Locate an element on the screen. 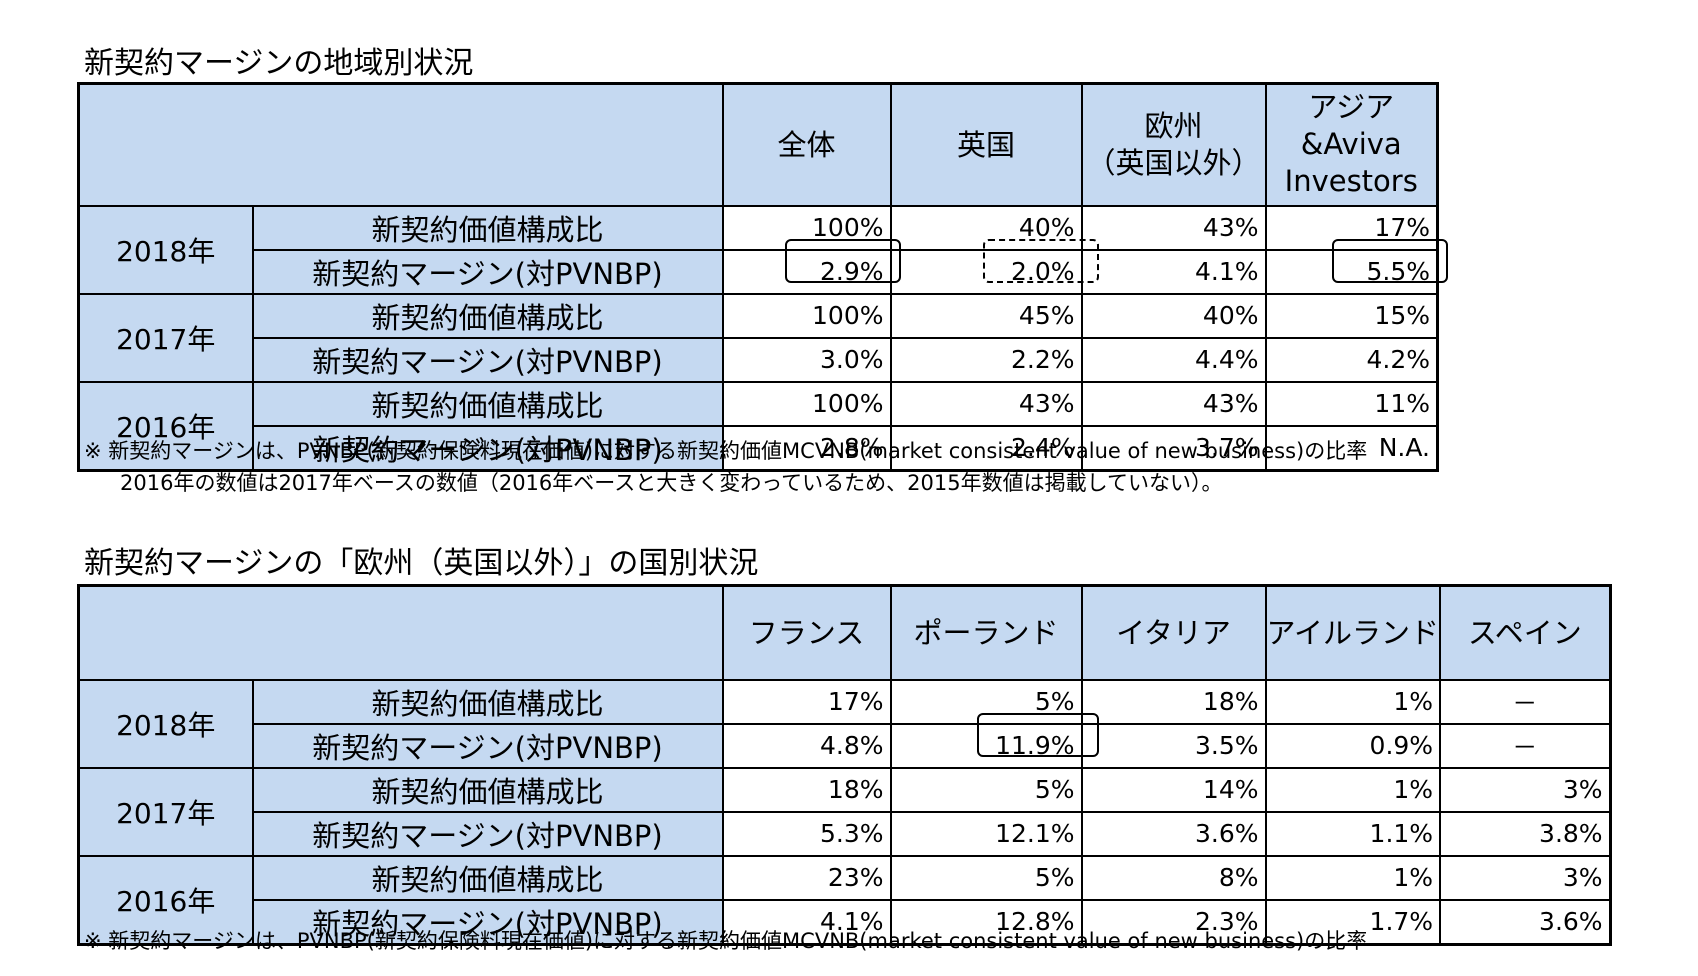 The image size is (1698, 976). value-cell: 2.8% is located at coordinates (806, 447).